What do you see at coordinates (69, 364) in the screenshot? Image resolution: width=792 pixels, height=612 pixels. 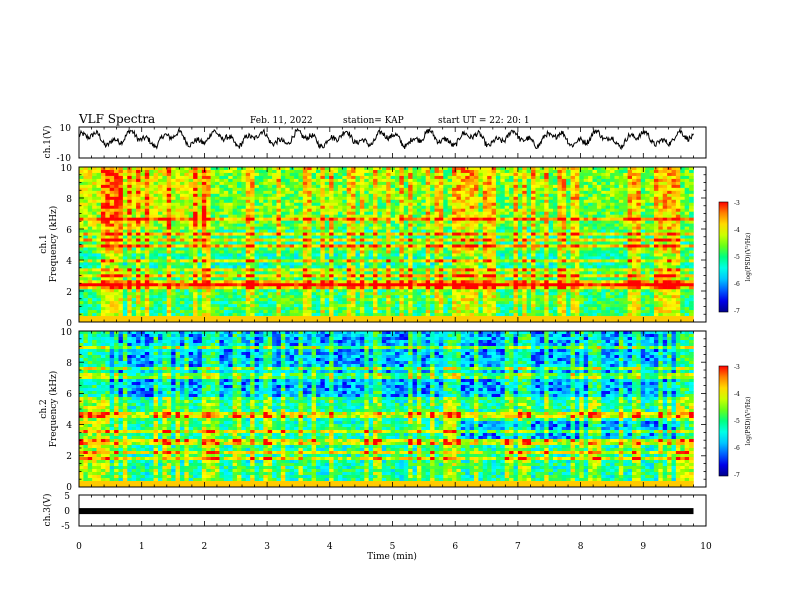 I see `ch2-freq-tick-8: 8` at bounding box center [69, 364].